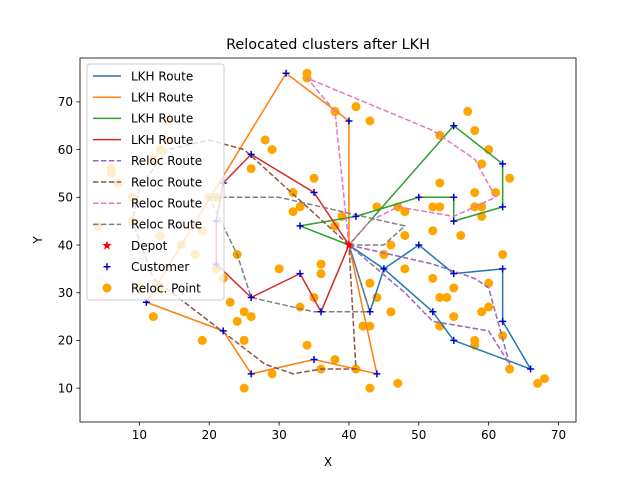  I want to click on legend-label-9: Customer, so click(160, 267).